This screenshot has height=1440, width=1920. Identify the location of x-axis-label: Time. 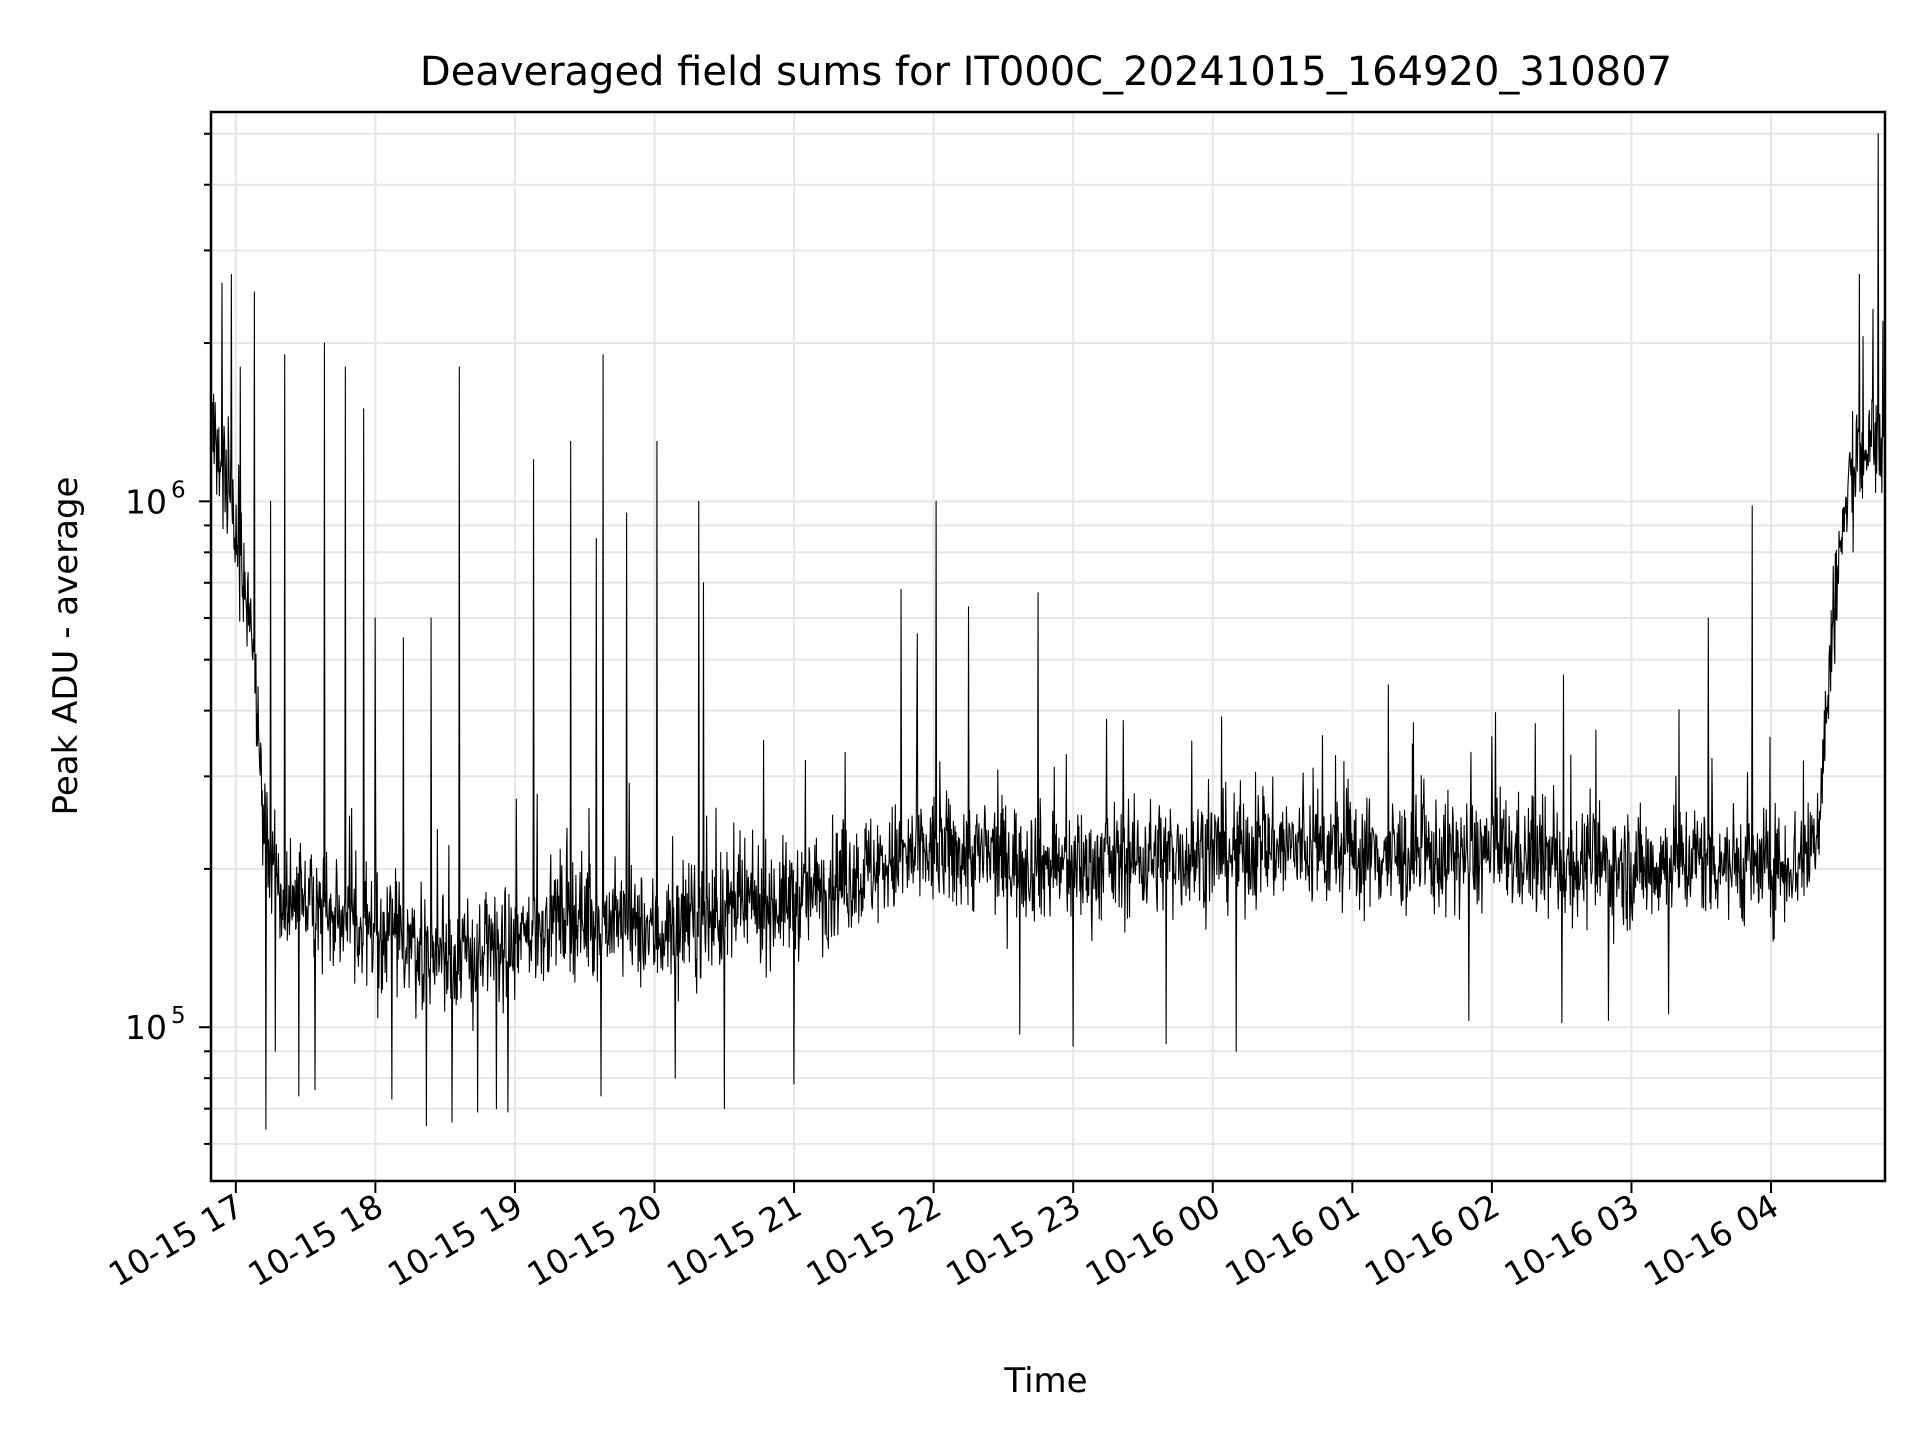
(1045, 1381).